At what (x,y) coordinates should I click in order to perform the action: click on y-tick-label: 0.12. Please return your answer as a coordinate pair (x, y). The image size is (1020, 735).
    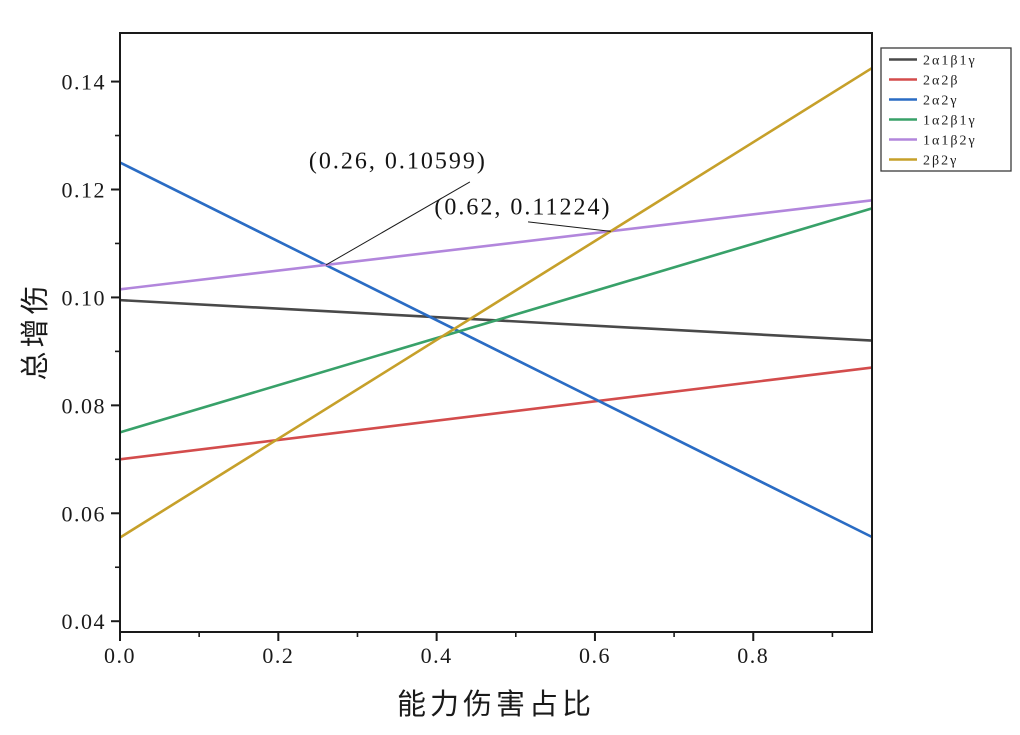
    Looking at the image, I should click on (84, 189).